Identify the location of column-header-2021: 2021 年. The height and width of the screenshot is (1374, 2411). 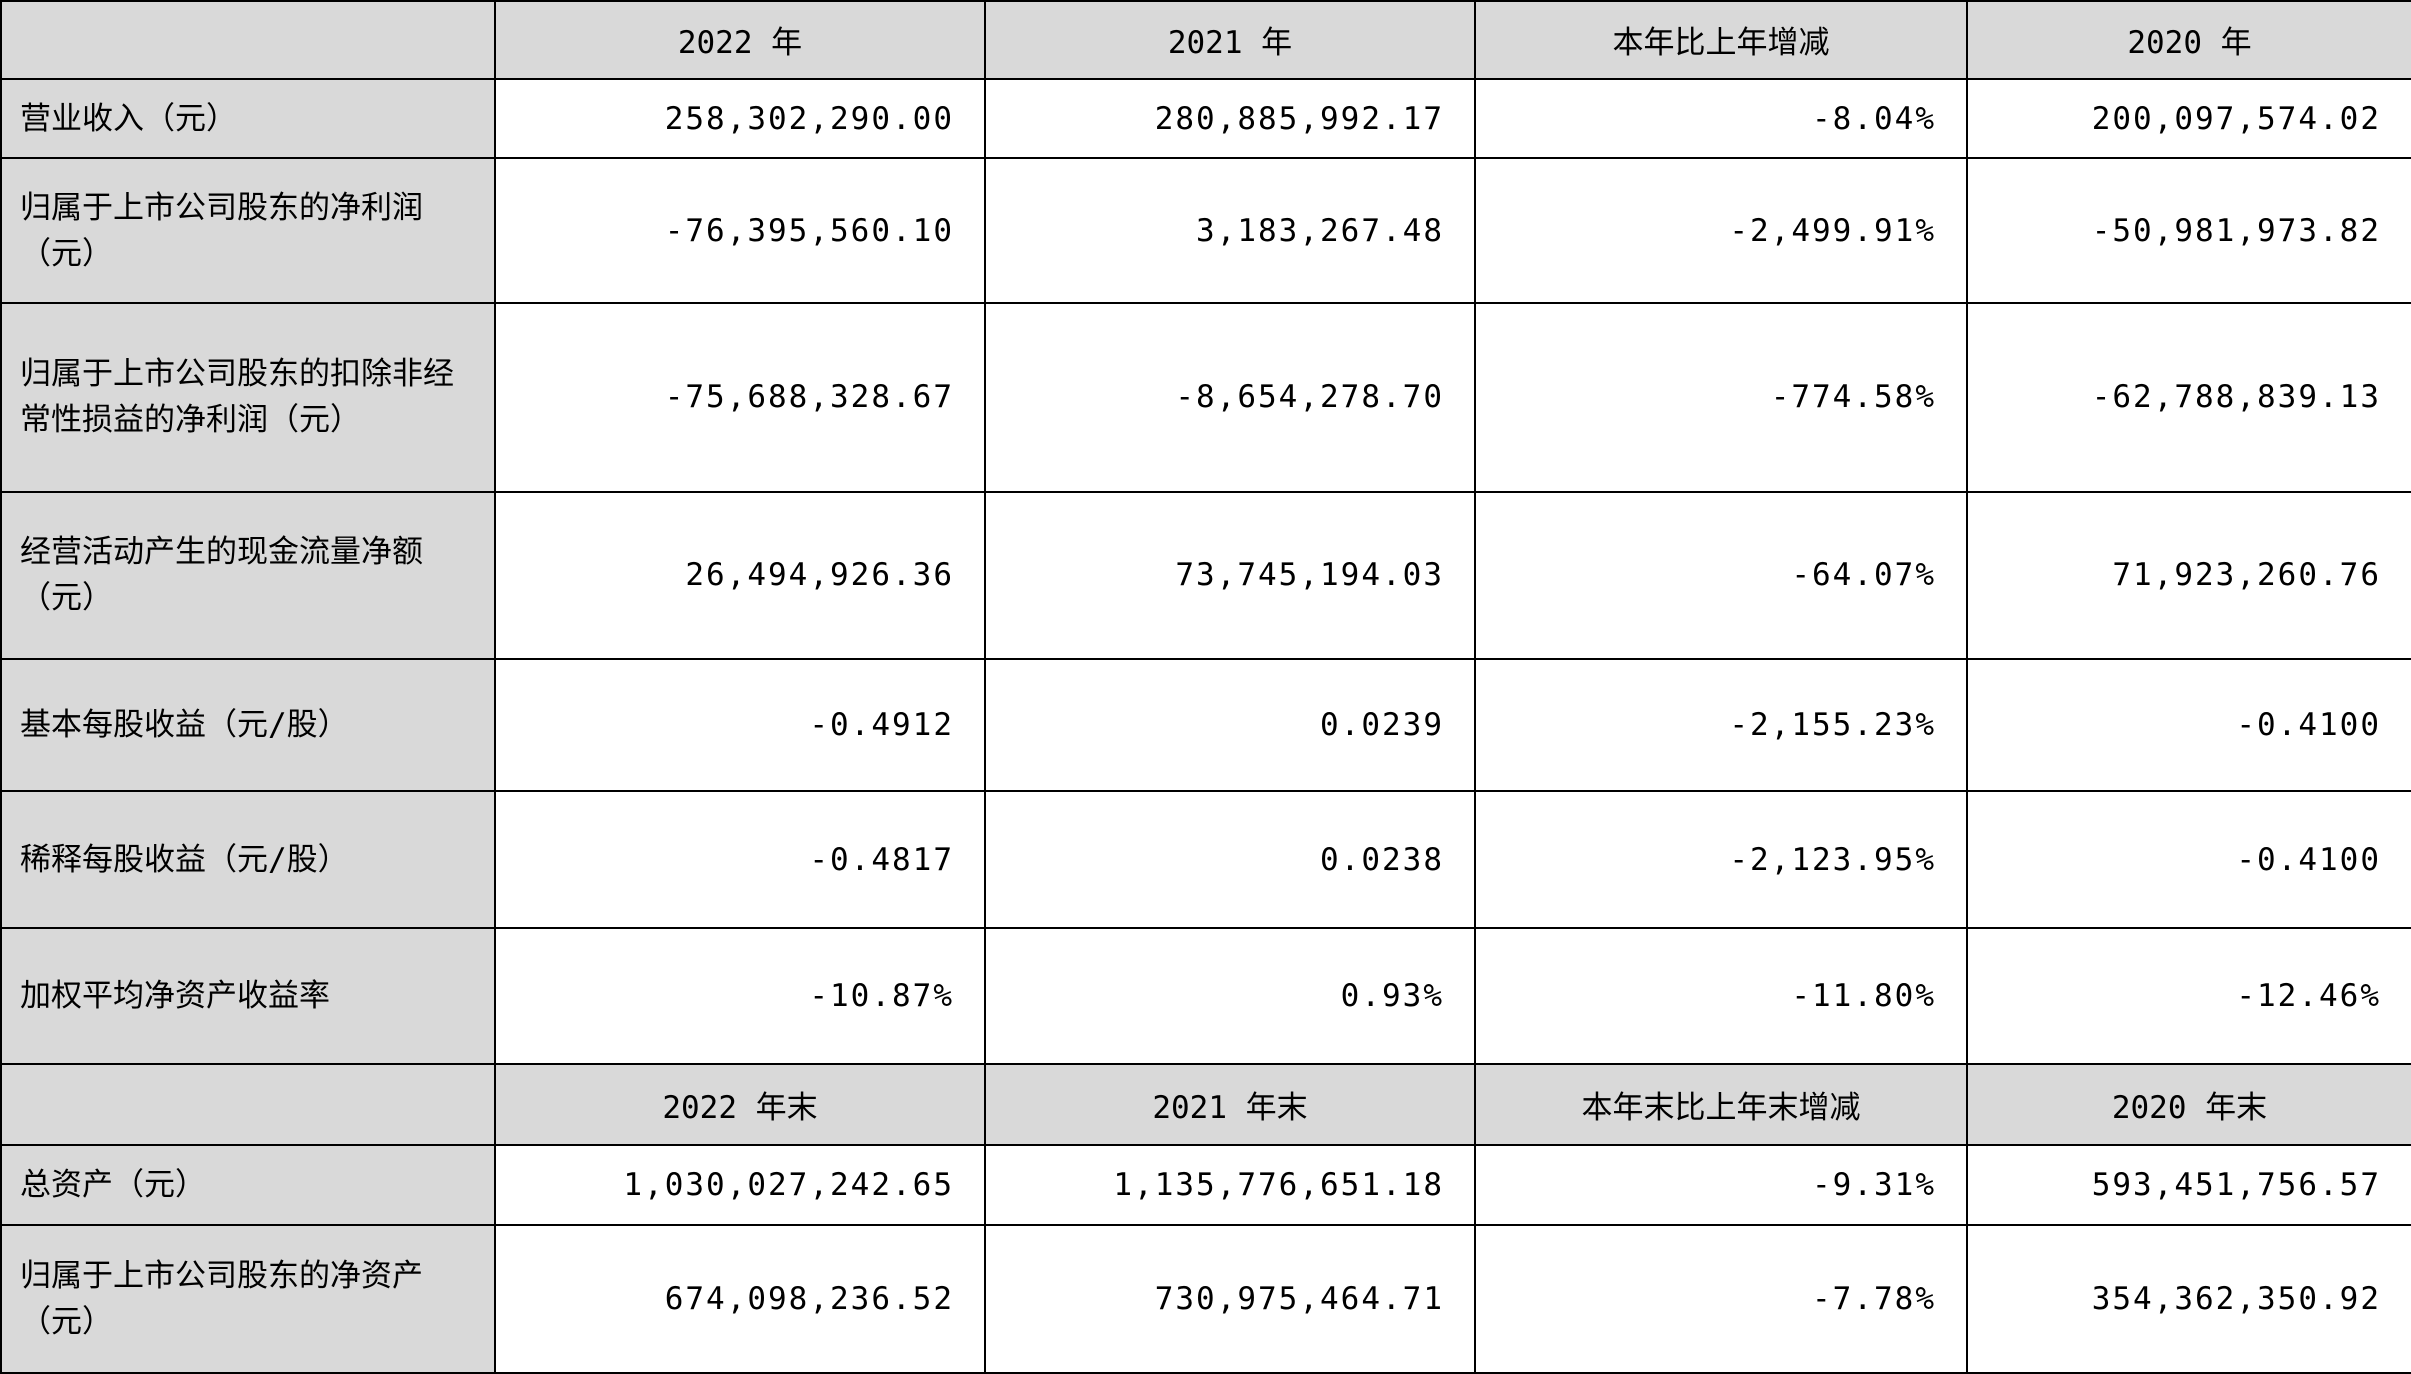
(1230, 40).